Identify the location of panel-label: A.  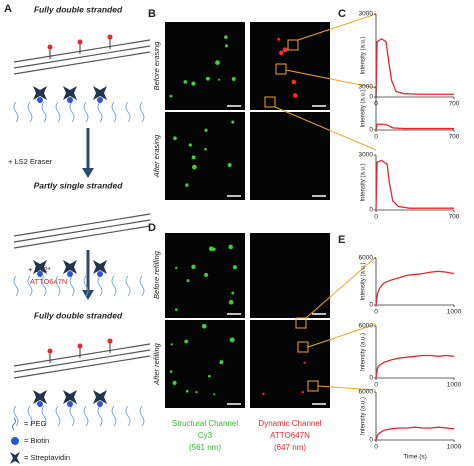
(8, 9).